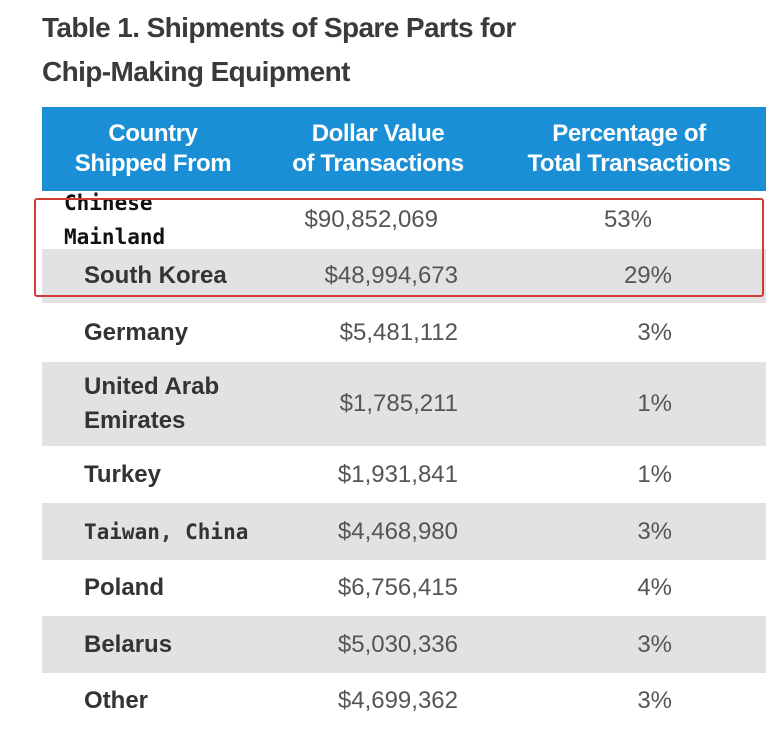  What do you see at coordinates (122, 474) in the screenshot?
I see `row-country: Turkey` at bounding box center [122, 474].